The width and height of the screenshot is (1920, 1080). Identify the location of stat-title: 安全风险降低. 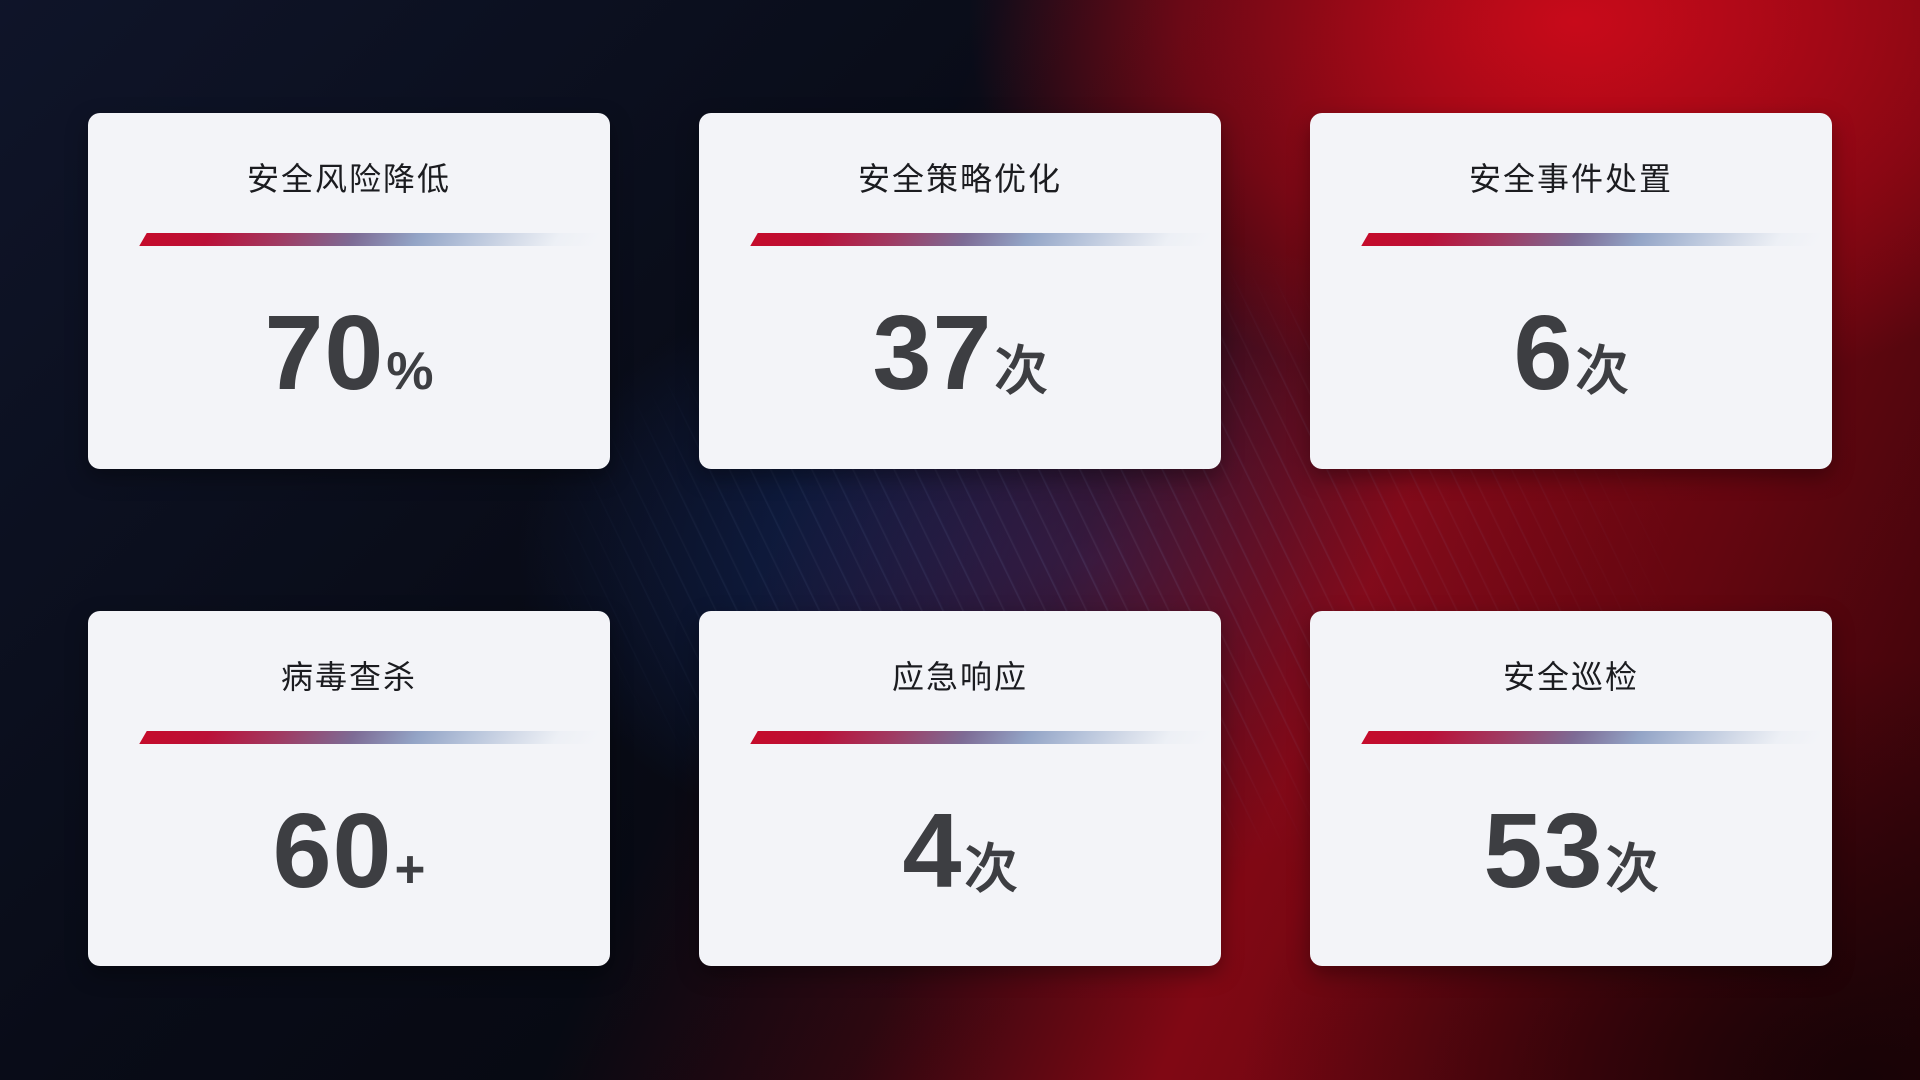
(348, 179).